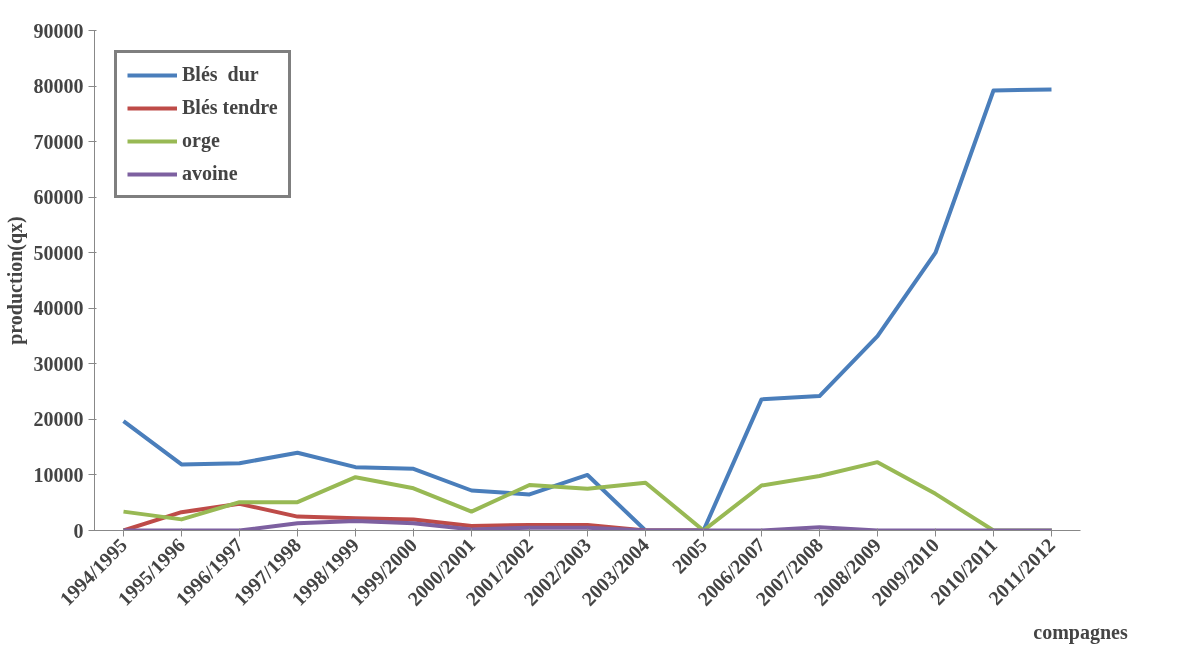  I want to click on legend-label: Blés dur, so click(220, 74).